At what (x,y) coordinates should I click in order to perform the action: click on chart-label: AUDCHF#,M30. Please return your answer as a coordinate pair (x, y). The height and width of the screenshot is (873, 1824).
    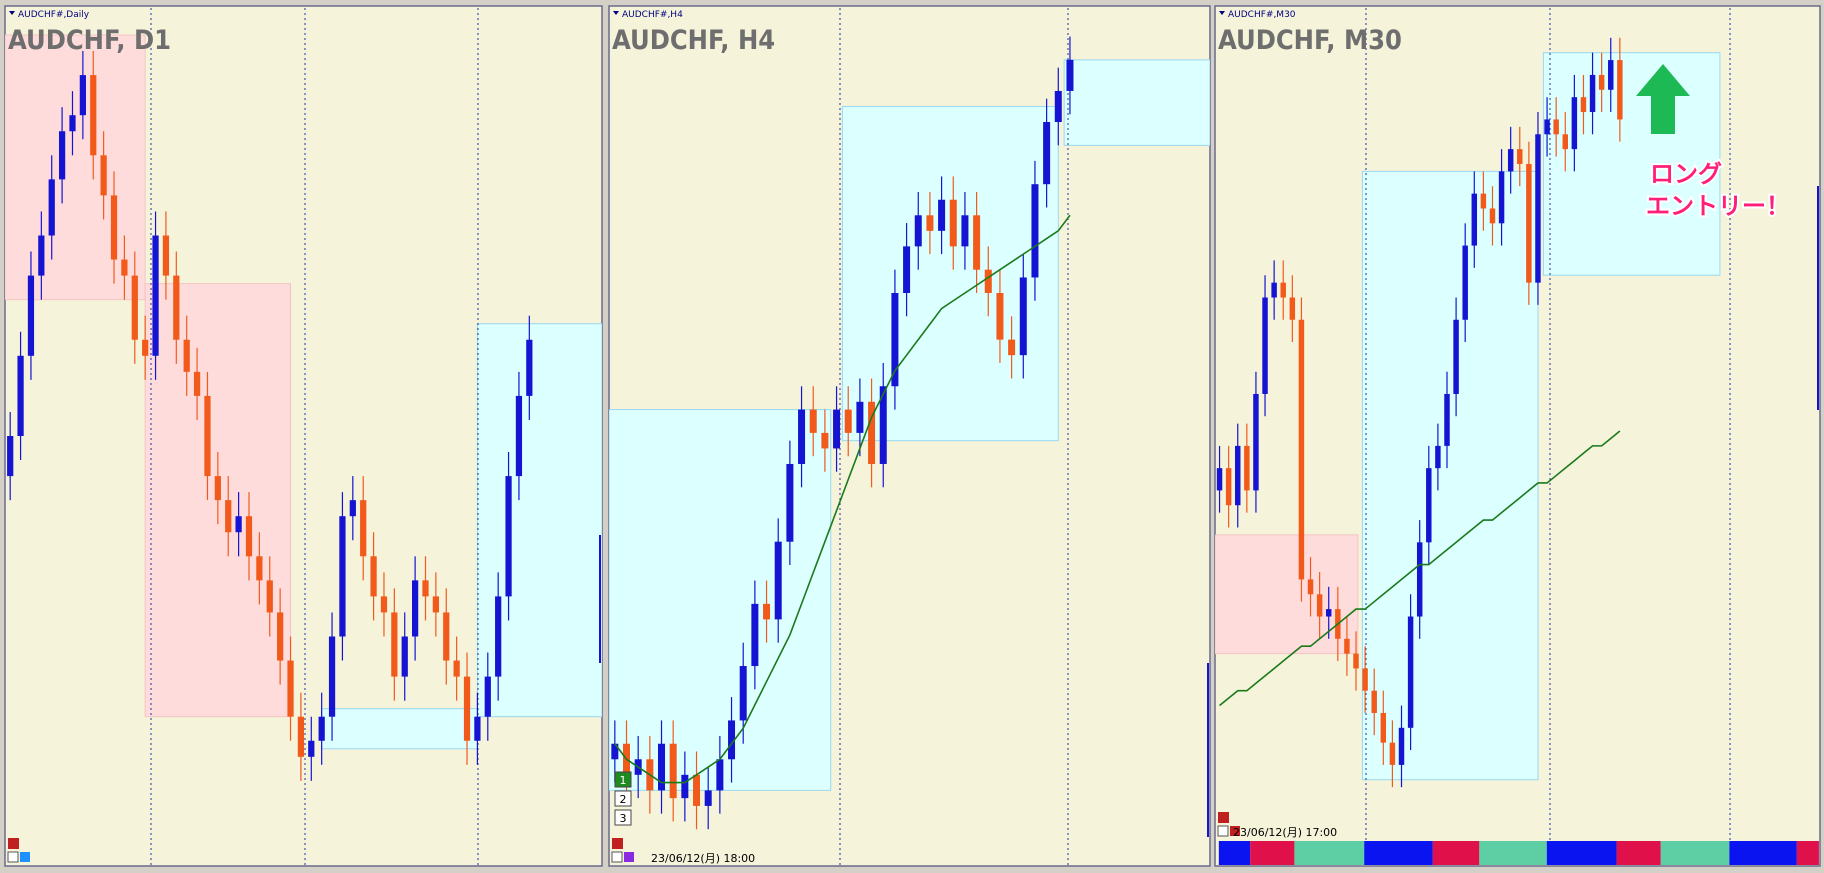
    Looking at the image, I should click on (1262, 15).